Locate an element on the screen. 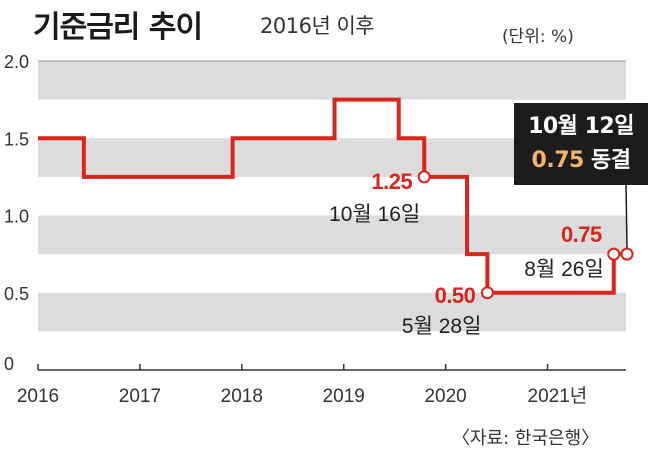 This screenshot has height=451, width=660. callout-rate-line: 0.75 동결 is located at coordinates (581, 161).